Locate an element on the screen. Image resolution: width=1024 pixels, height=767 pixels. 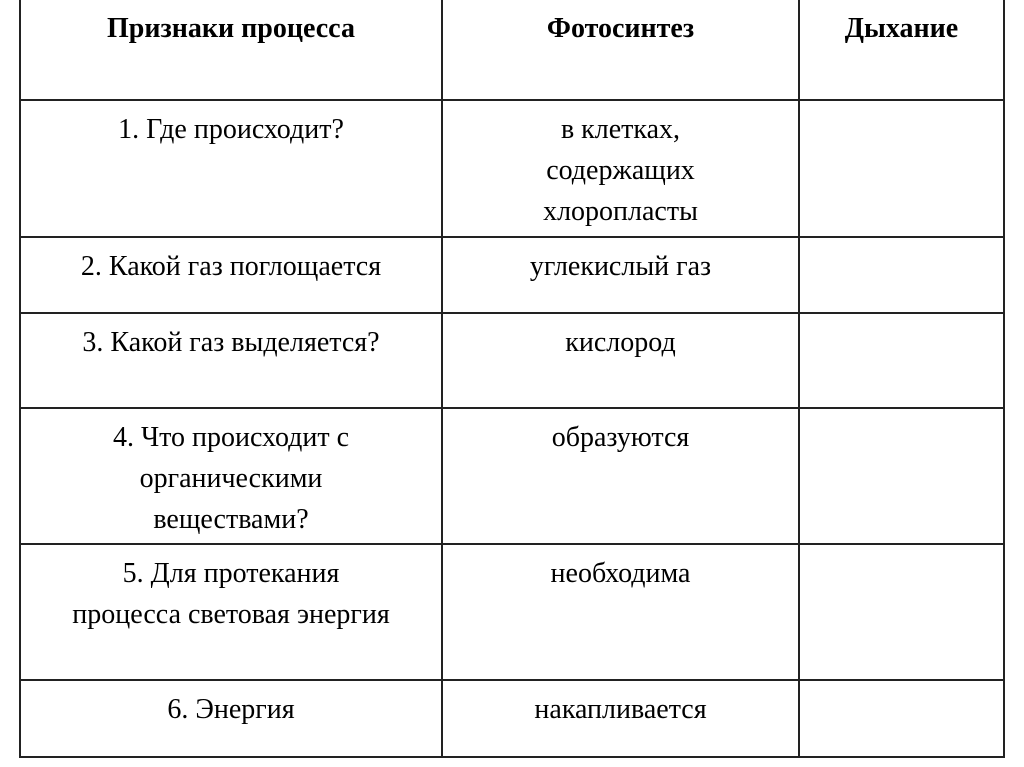
cell-text: 6. Энергия is located at coordinates (231, 709).